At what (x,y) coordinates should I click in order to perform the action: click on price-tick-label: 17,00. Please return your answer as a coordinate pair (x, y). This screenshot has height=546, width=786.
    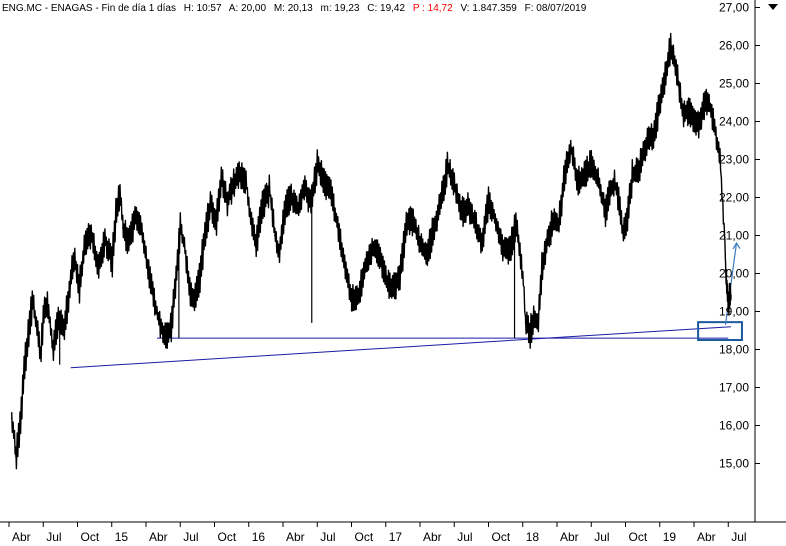
    Looking at the image, I should click on (734, 388).